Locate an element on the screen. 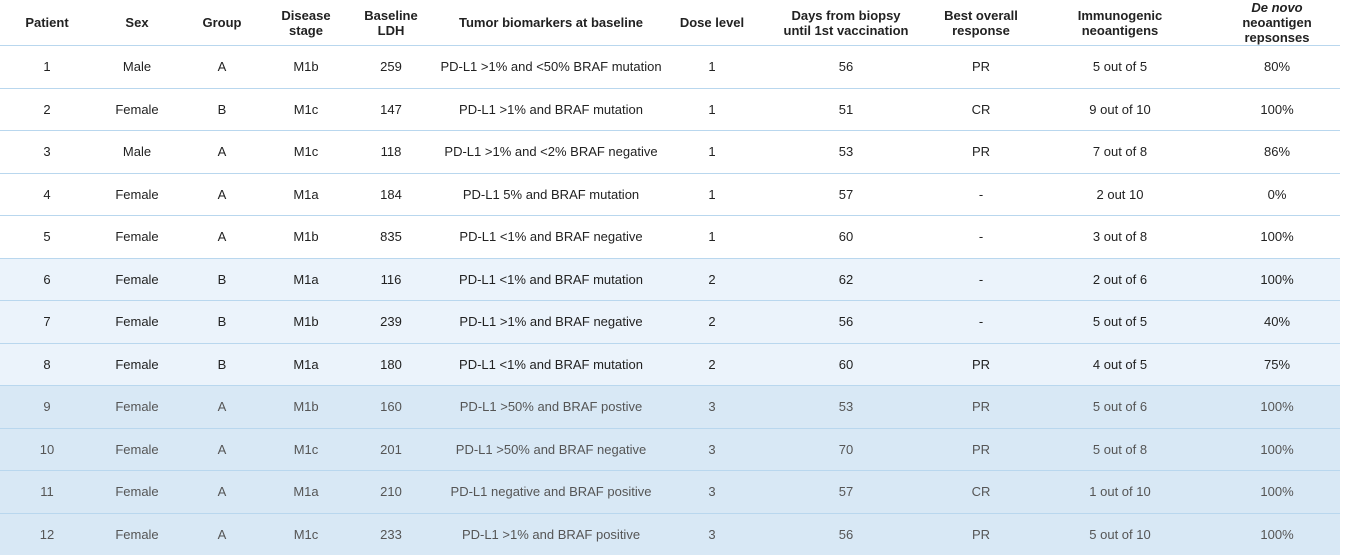 This screenshot has width=1350, height=555. header-text: response is located at coordinates (981, 30).